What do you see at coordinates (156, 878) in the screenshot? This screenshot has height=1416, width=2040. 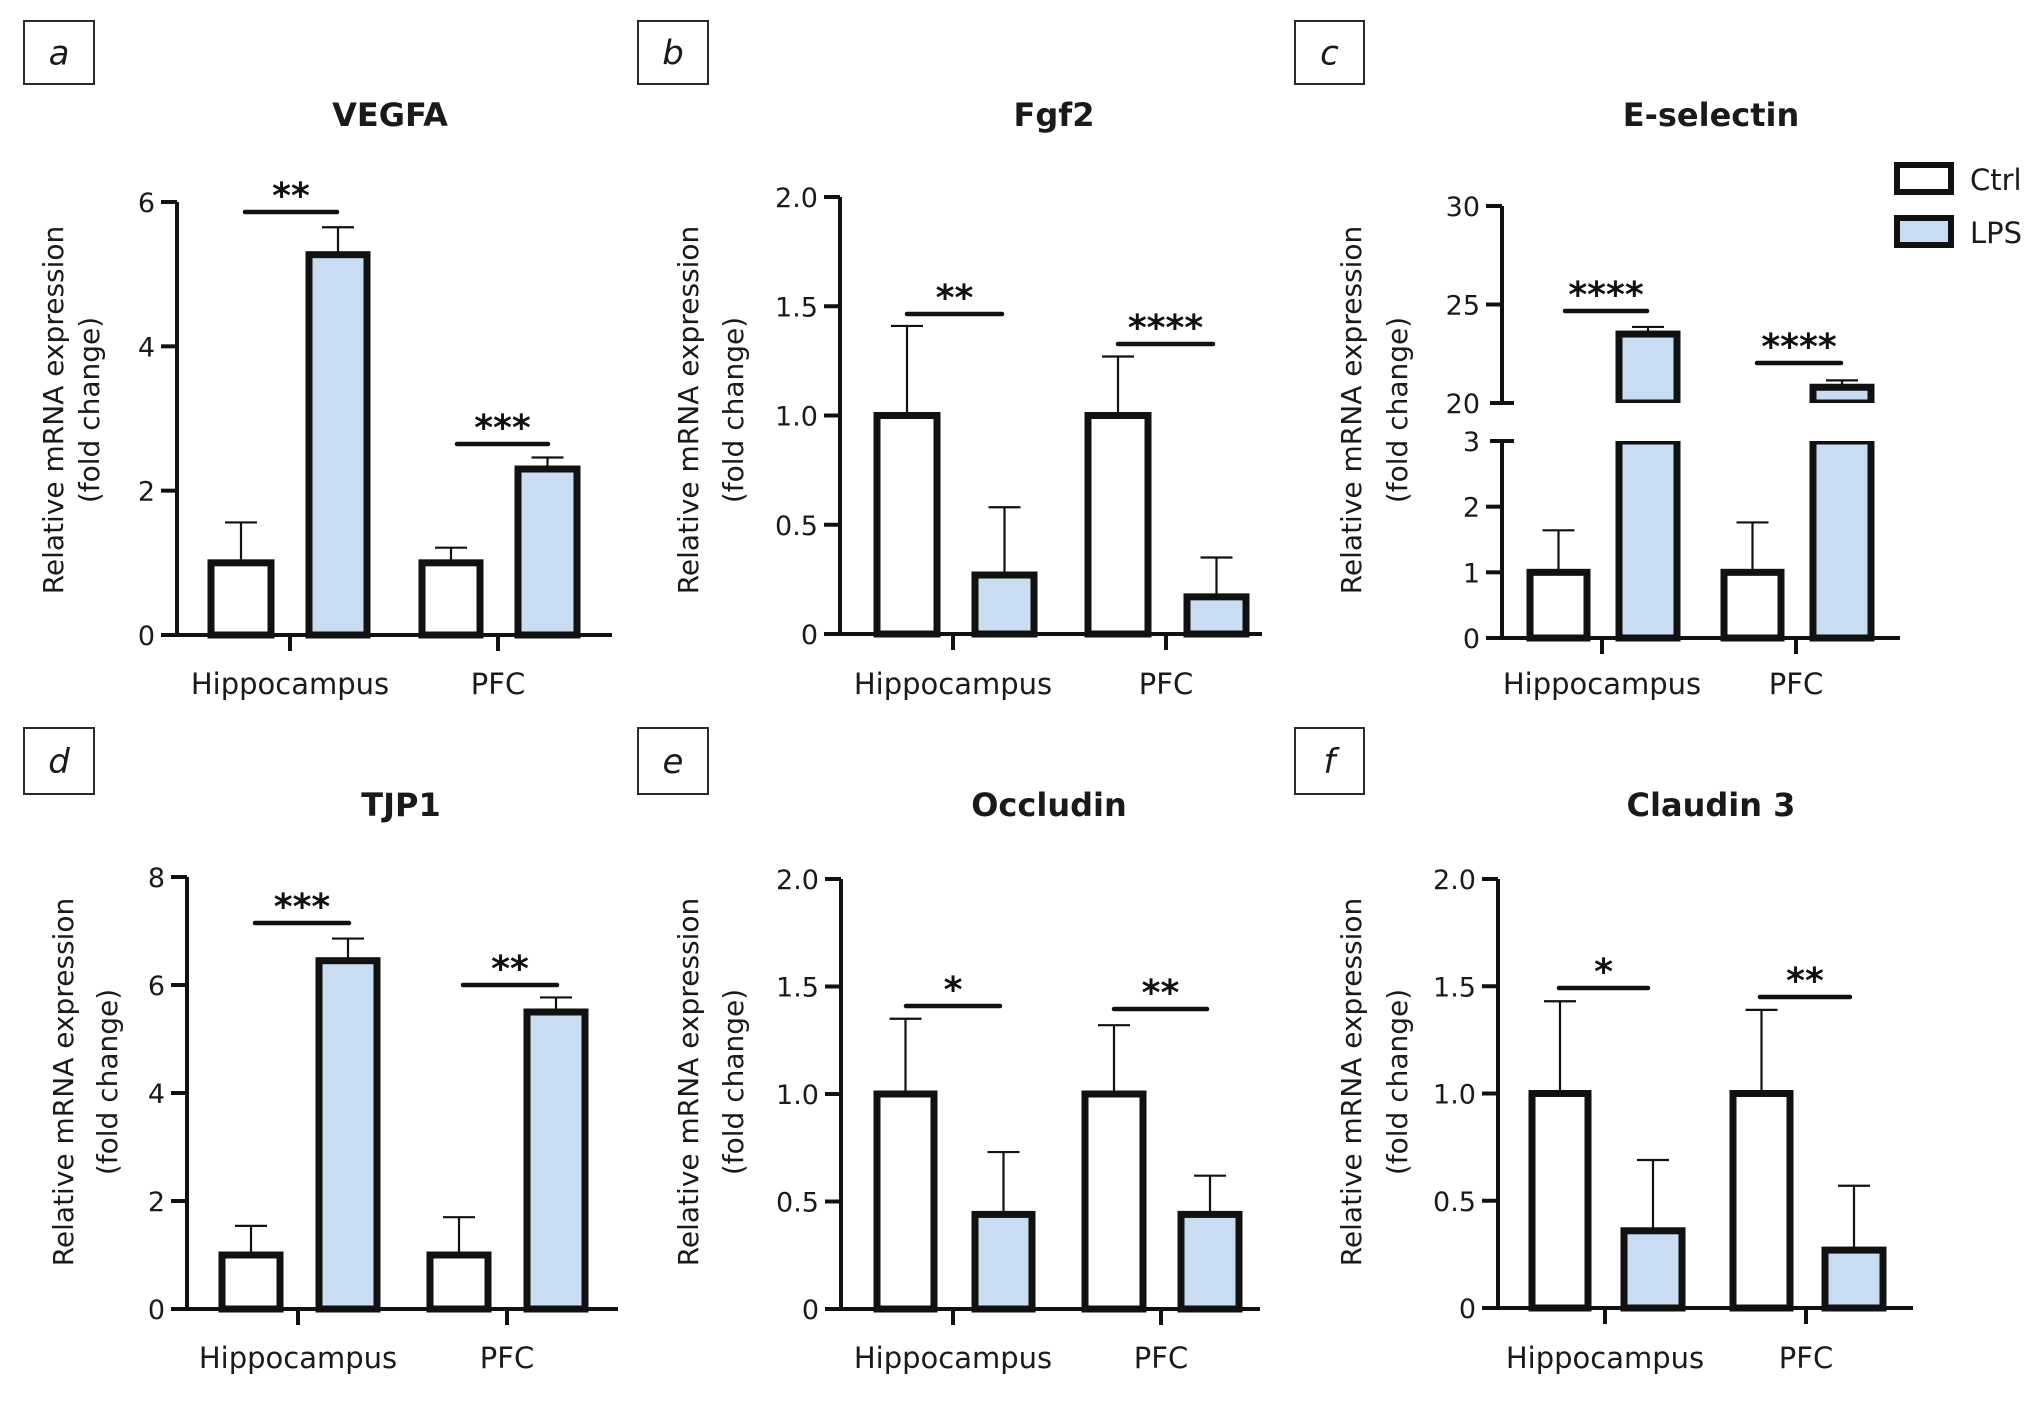 I see `y-tick-label: 8` at bounding box center [156, 878].